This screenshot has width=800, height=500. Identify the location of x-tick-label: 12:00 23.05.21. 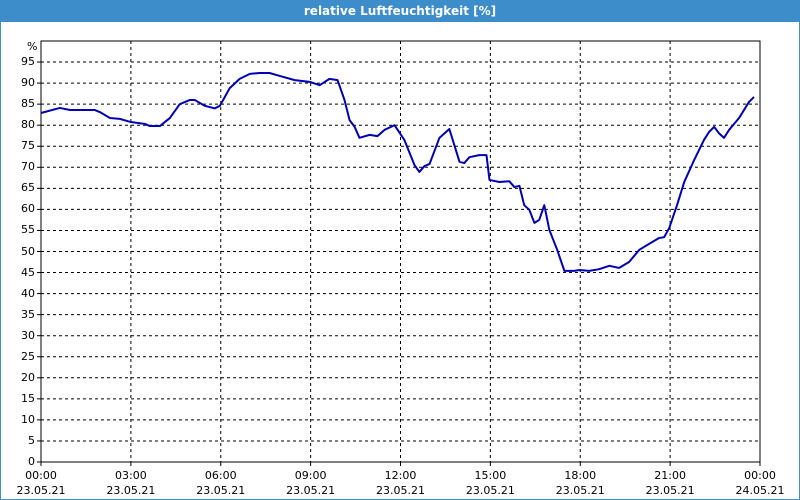
(400, 483).